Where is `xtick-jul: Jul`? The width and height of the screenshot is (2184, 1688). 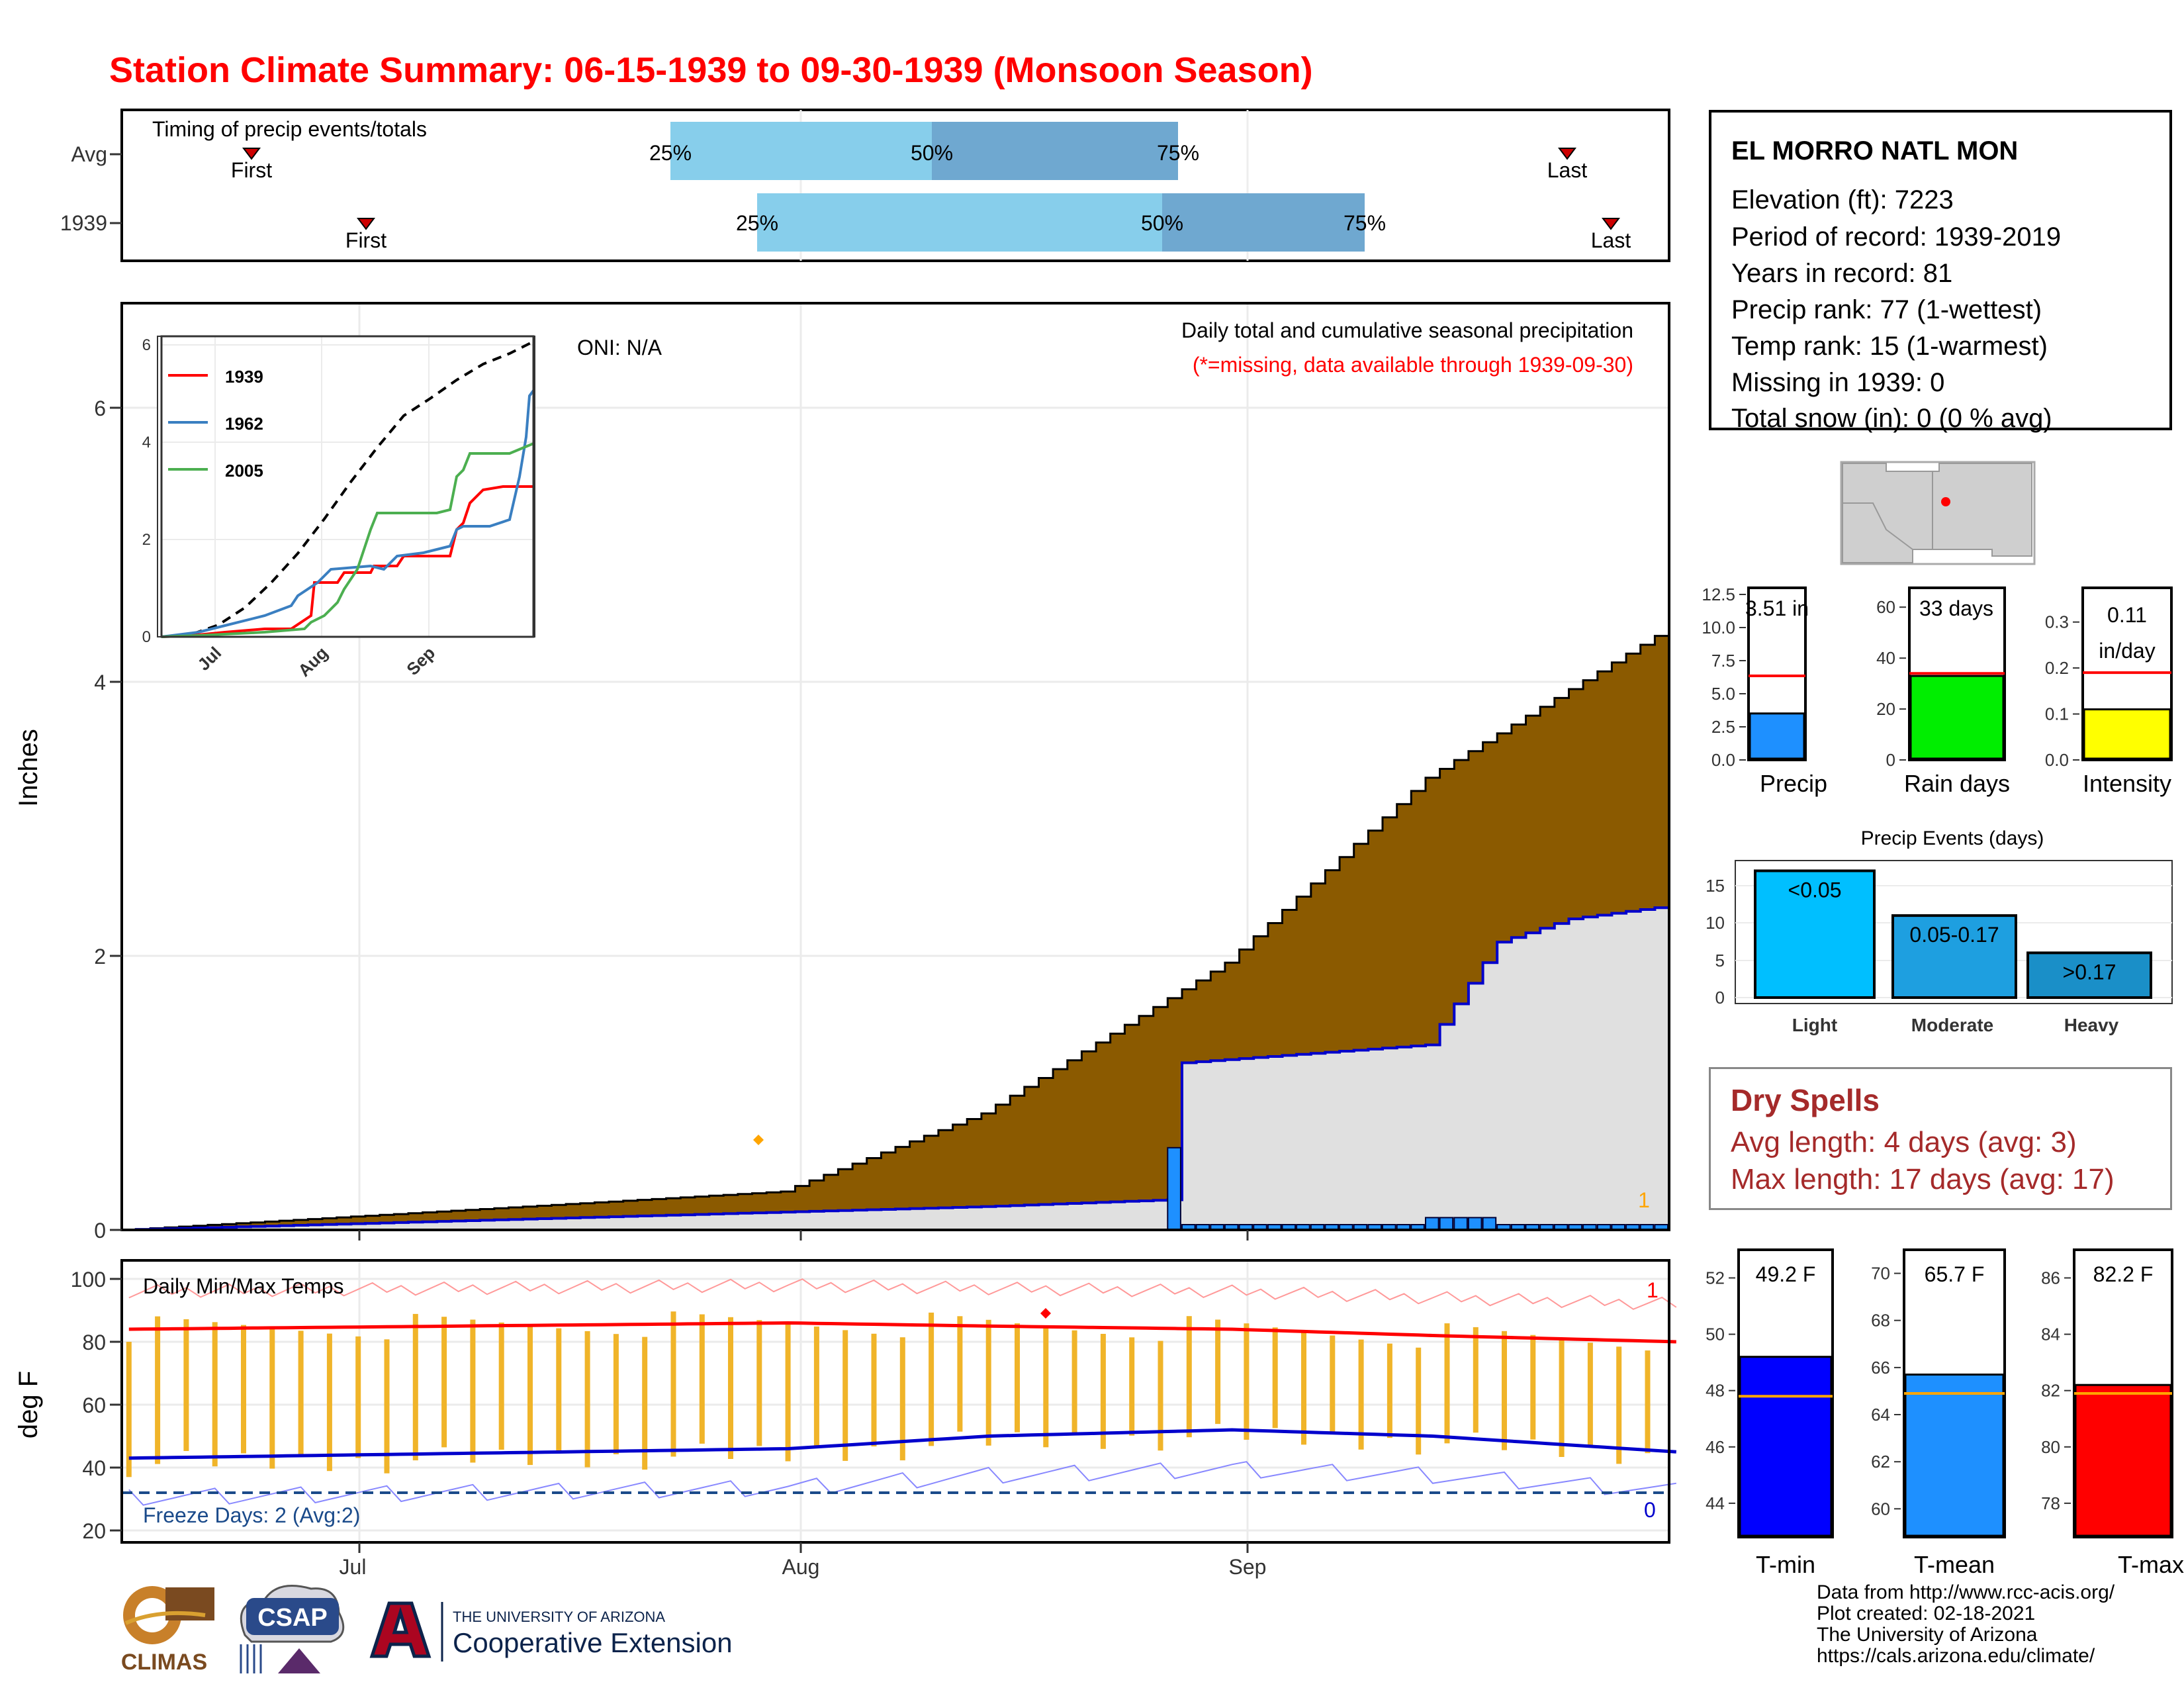
xtick-jul: Jul is located at coordinates (353, 1567).